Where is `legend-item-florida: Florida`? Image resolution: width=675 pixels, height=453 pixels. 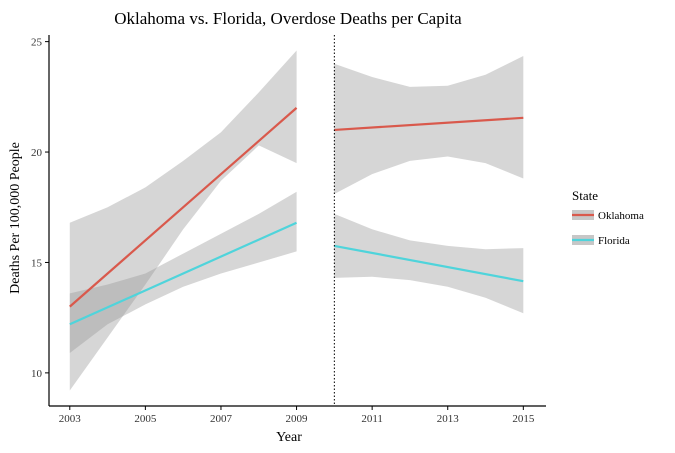 legend-item-florida: Florida is located at coordinates (601, 241).